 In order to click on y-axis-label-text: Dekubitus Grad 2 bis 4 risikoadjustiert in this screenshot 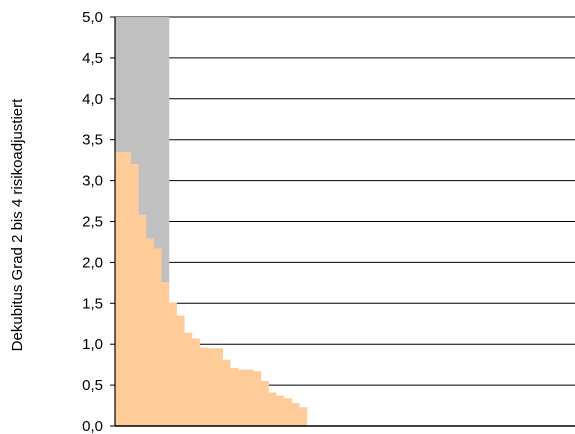, I will do `click(17, 224)`.